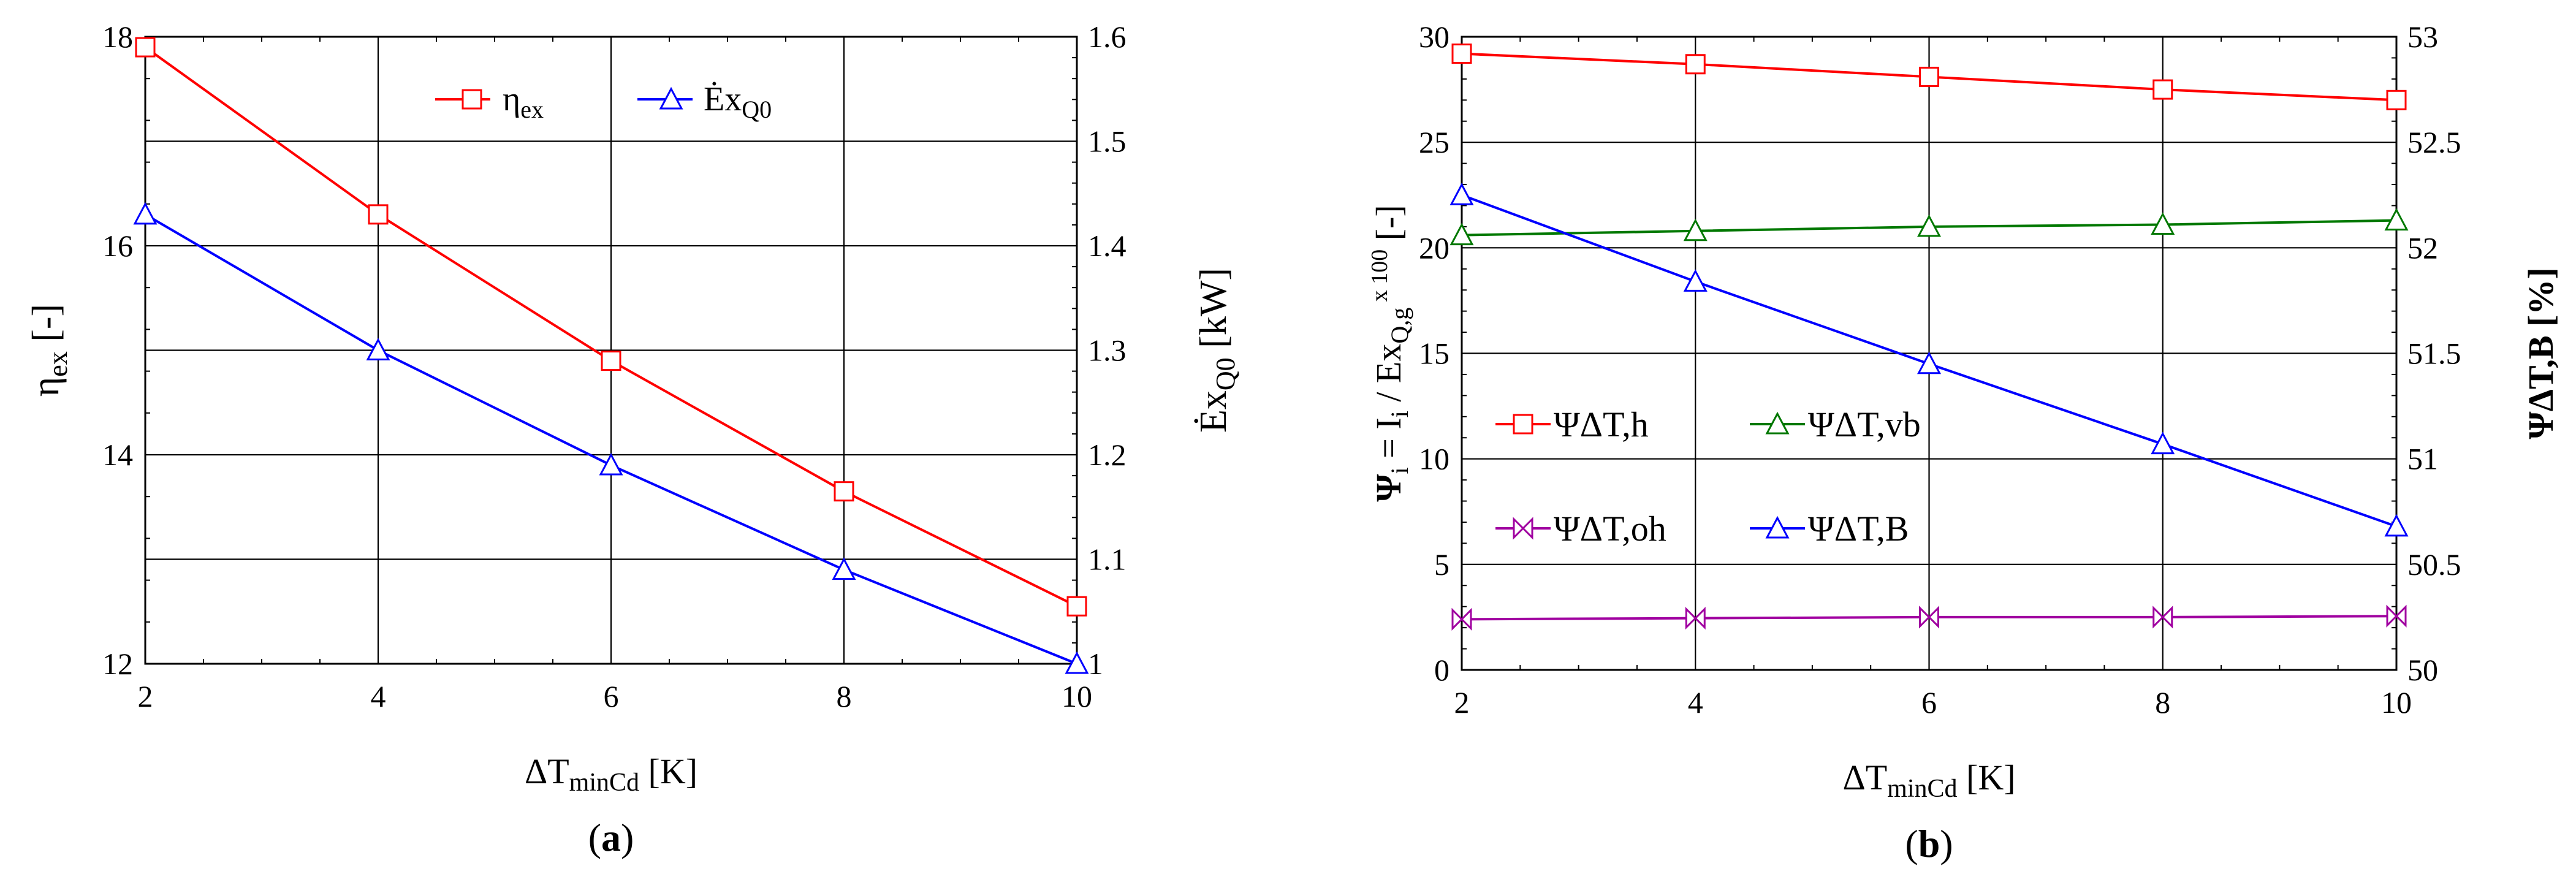 Image resolution: width=2576 pixels, height=893 pixels. I want to click on y2-tick-label: 52, so click(2422, 247).